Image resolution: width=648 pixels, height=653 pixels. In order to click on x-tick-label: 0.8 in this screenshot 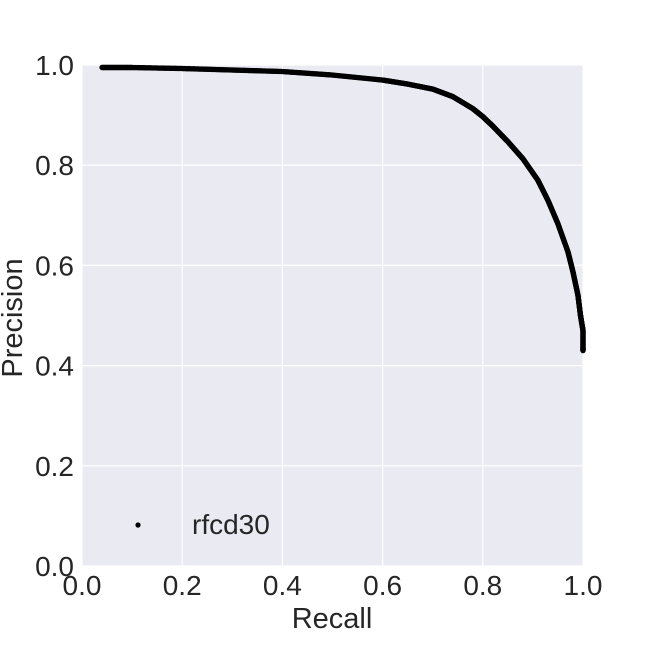, I will do `click(482, 585)`.